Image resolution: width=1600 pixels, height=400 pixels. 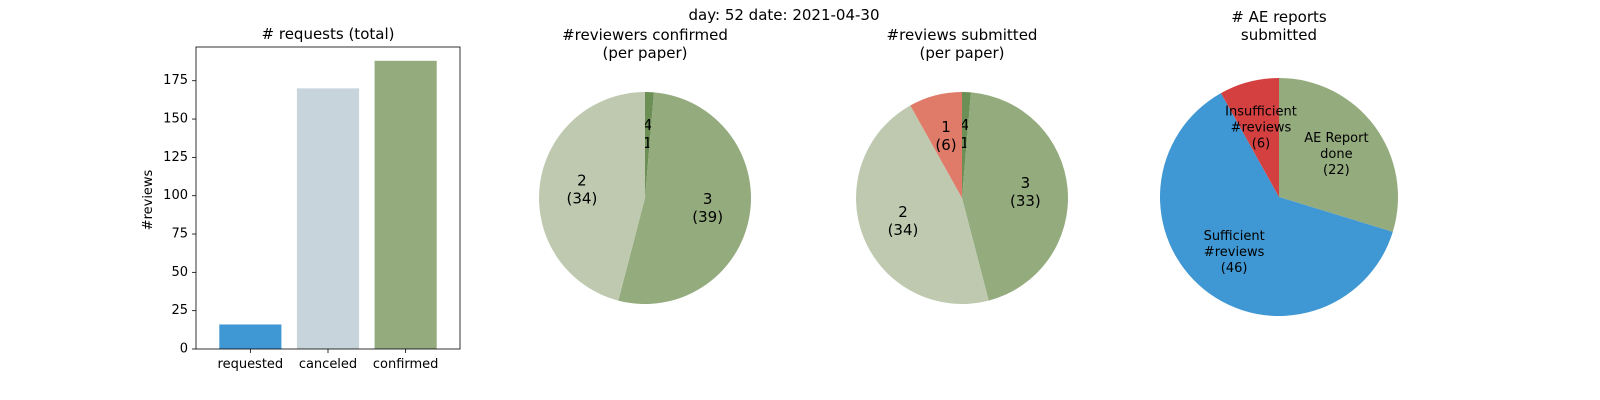 I want to click on pie-slice-label: 1 (6), so click(x=945, y=136).